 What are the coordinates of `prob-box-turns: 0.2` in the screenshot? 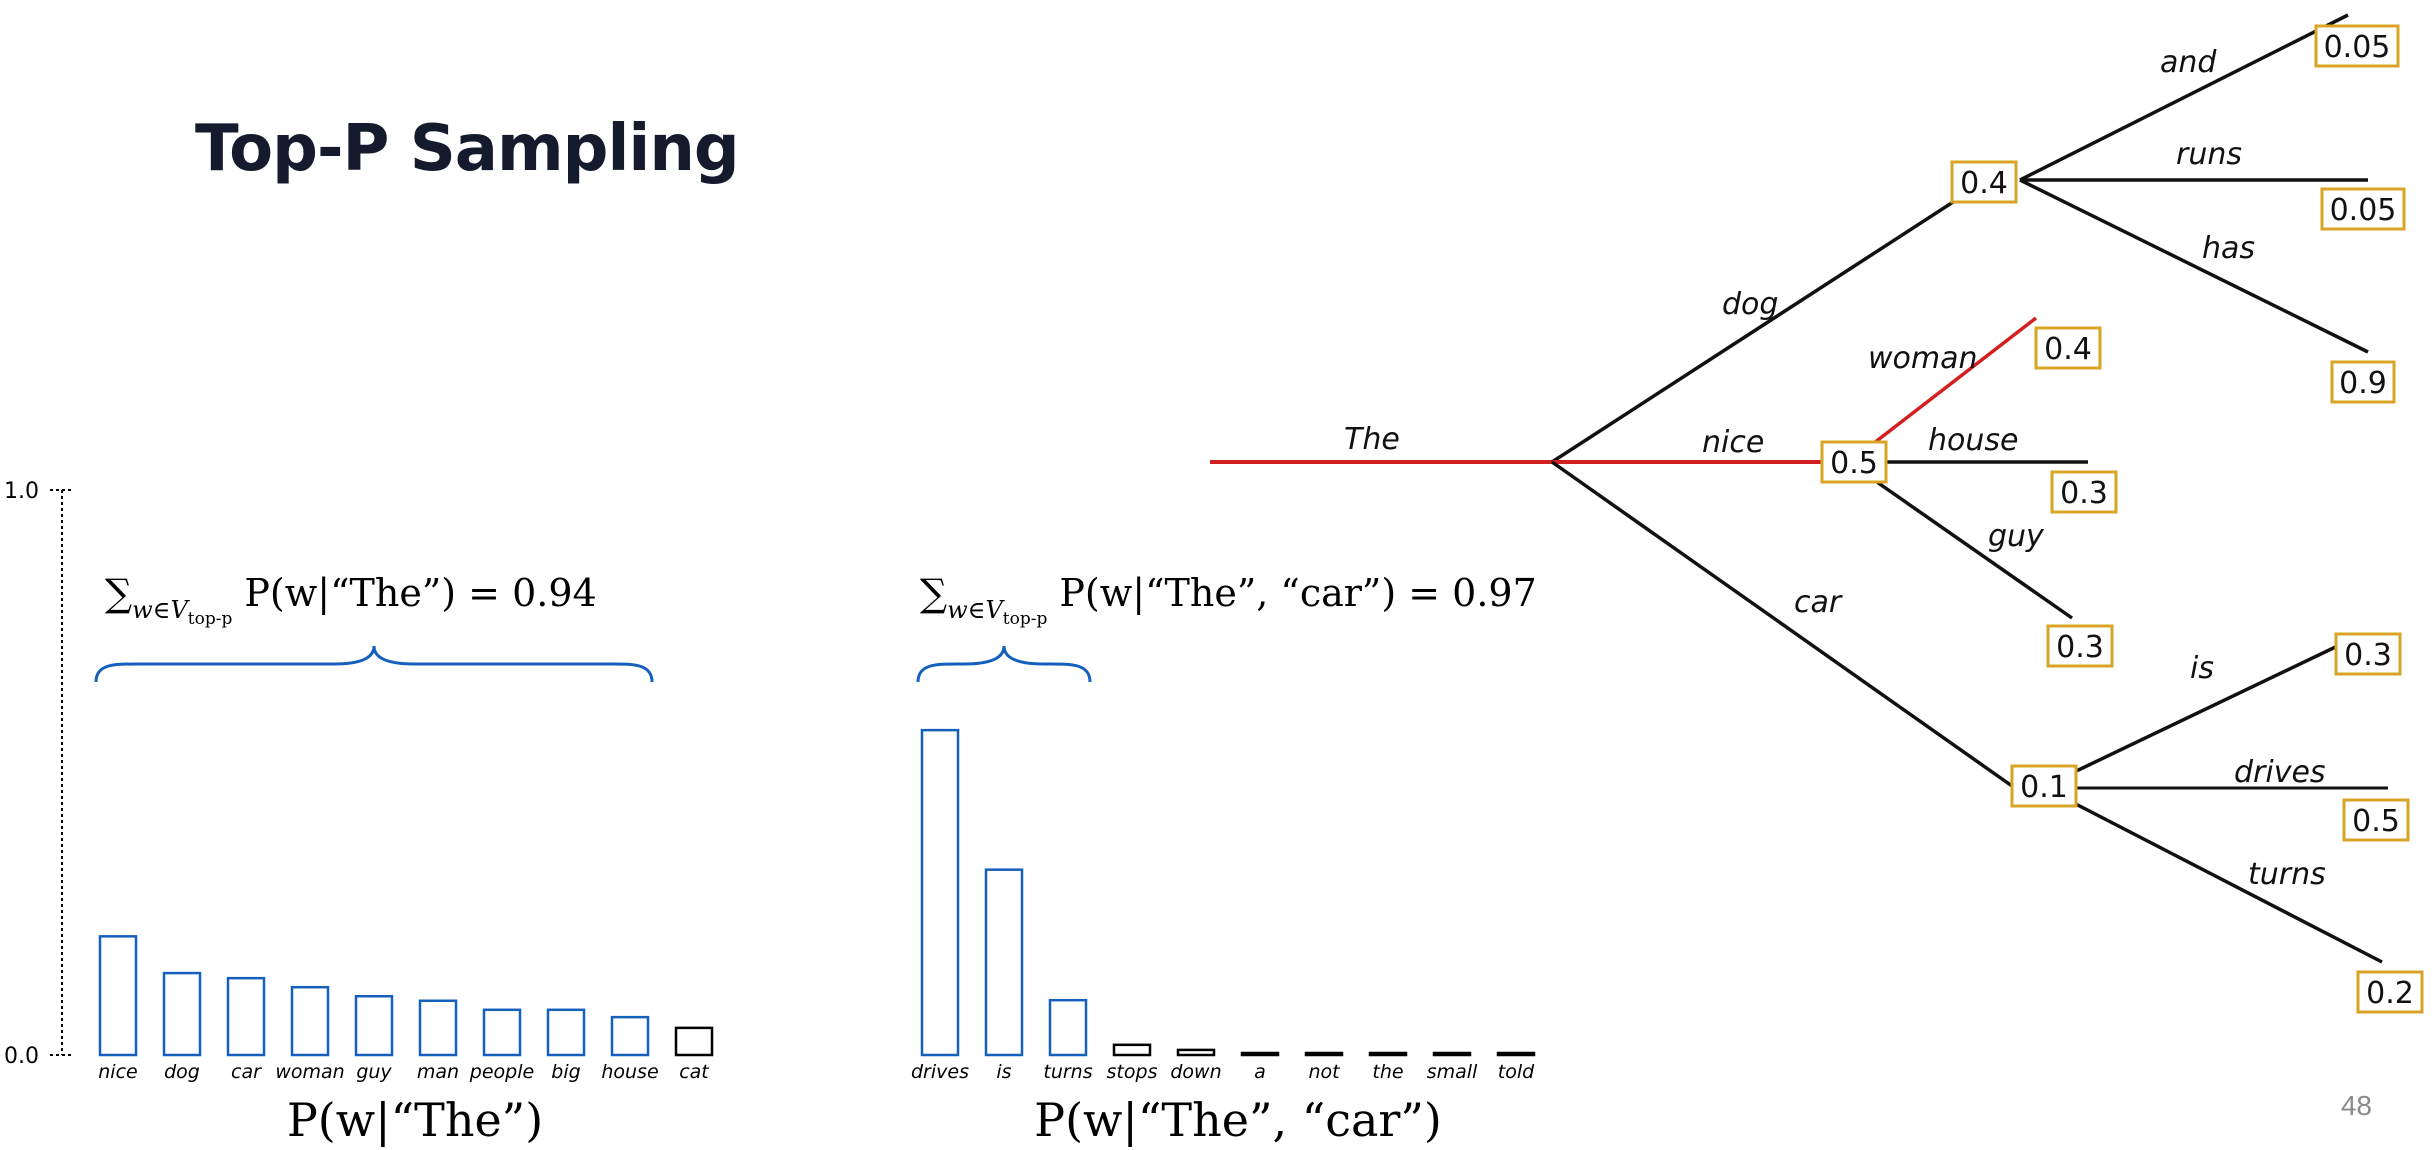 It's located at (2390, 992).